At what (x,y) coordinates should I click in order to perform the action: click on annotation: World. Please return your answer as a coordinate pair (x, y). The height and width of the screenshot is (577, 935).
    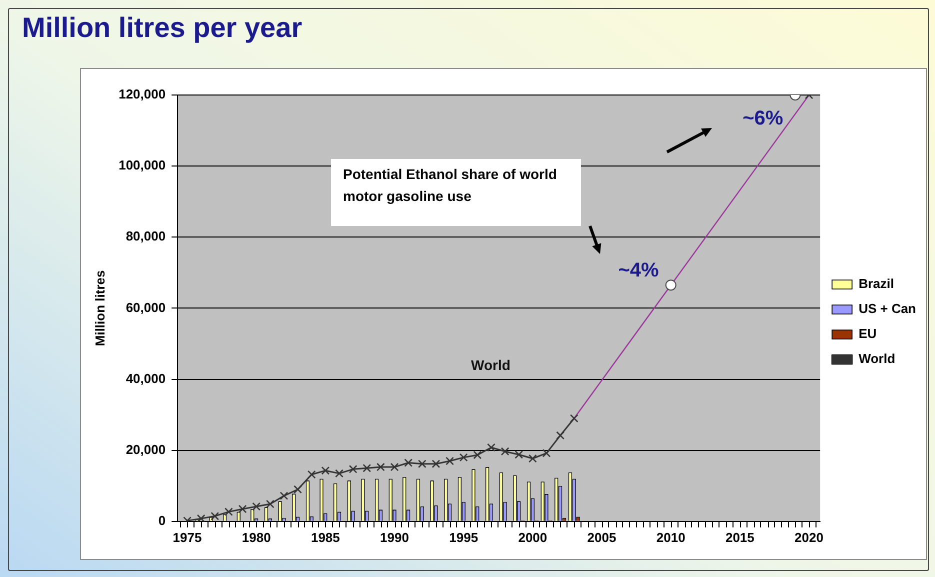
    Looking at the image, I should click on (490, 364).